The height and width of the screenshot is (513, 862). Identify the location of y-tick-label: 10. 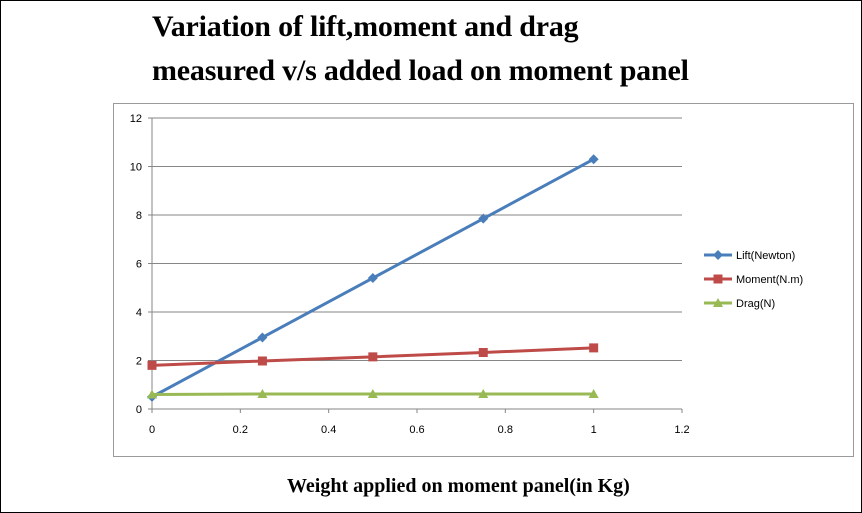
(136, 168).